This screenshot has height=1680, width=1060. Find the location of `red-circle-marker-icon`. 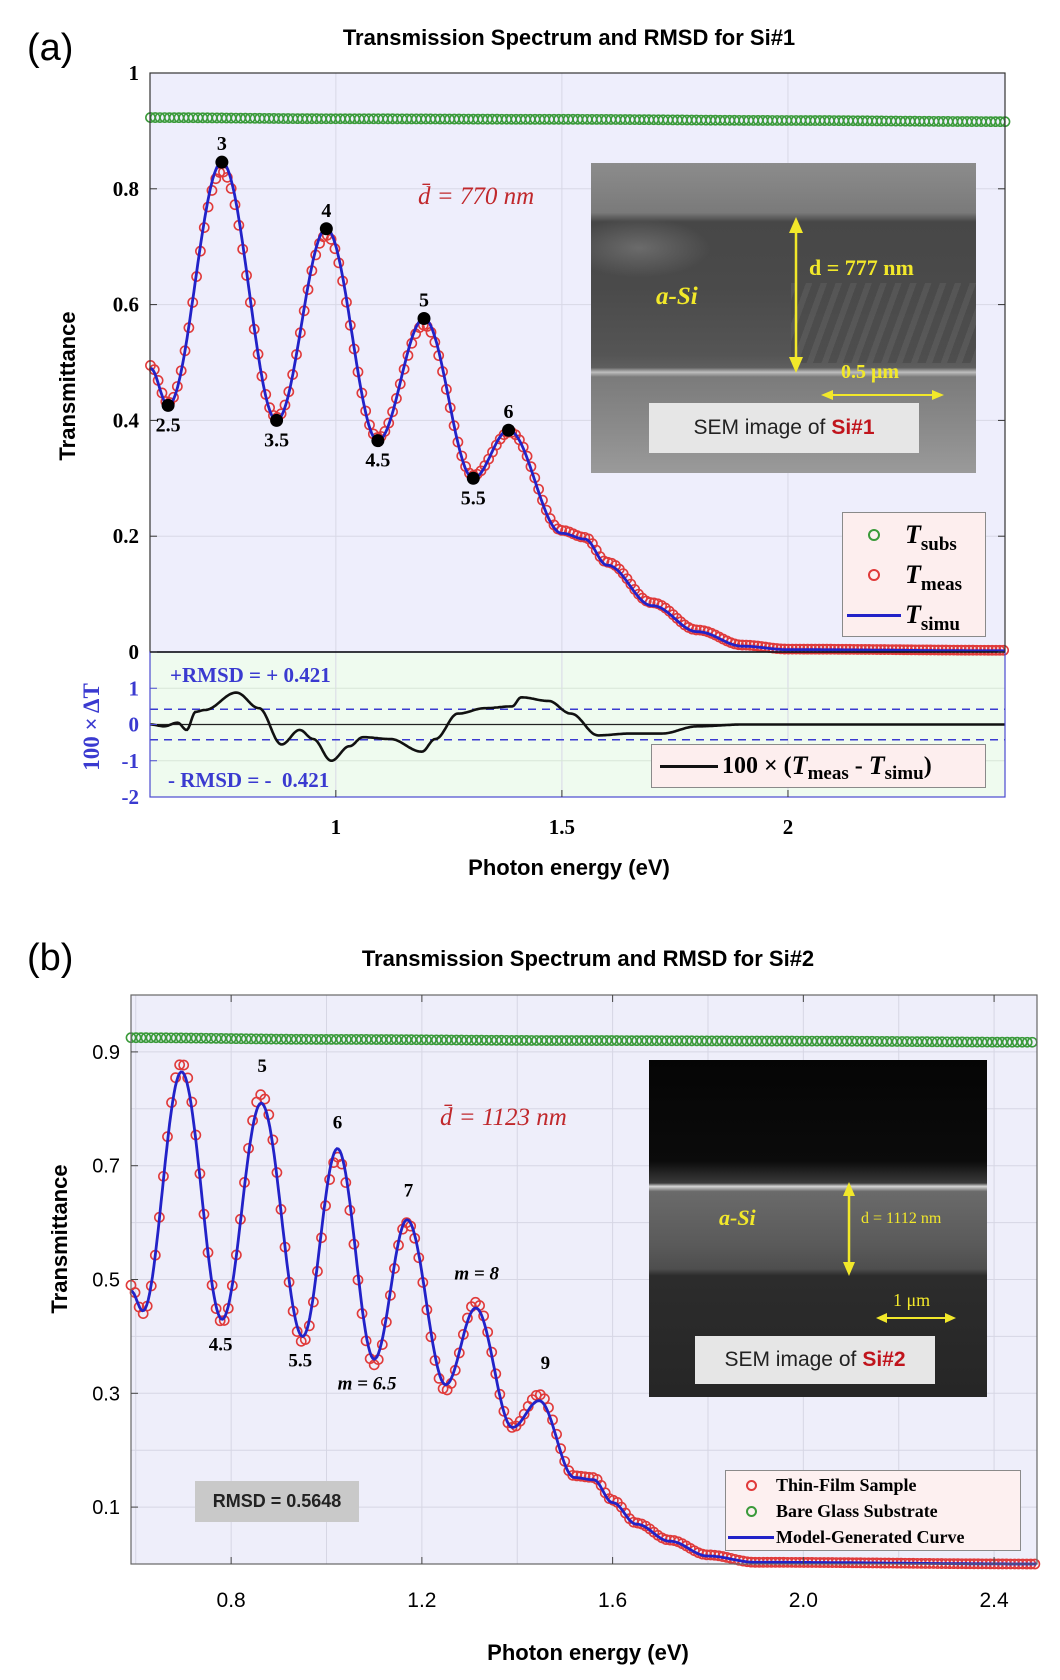

red-circle-marker-icon is located at coordinates (751, 1485).